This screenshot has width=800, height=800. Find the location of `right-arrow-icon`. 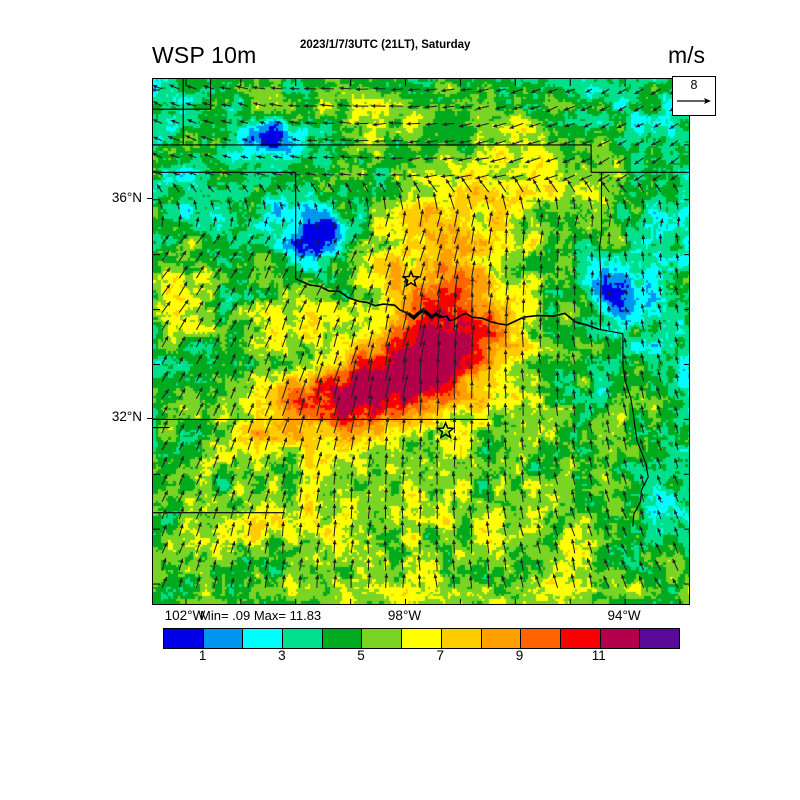

right-arrow-icon is located at coordinates (694, 101).